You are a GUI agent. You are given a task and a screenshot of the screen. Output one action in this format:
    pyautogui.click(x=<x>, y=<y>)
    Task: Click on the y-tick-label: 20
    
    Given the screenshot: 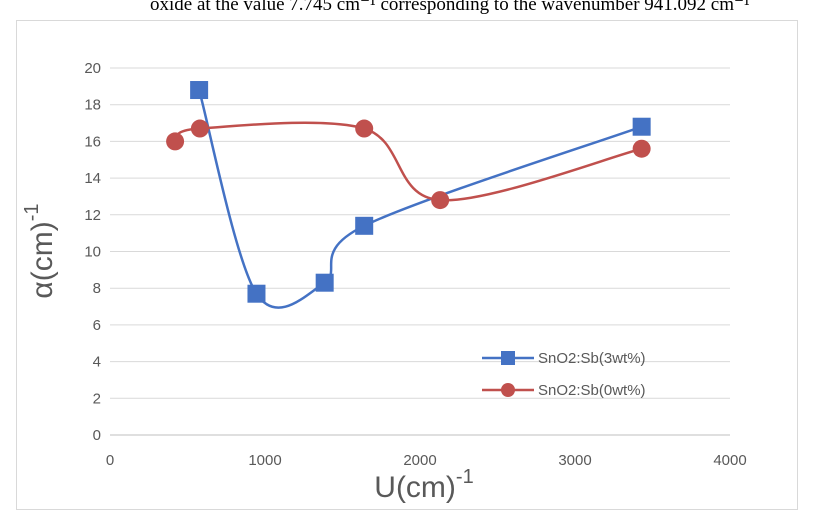 What is the action you would take?
    pyautogui.click(x=92, y=68)
    